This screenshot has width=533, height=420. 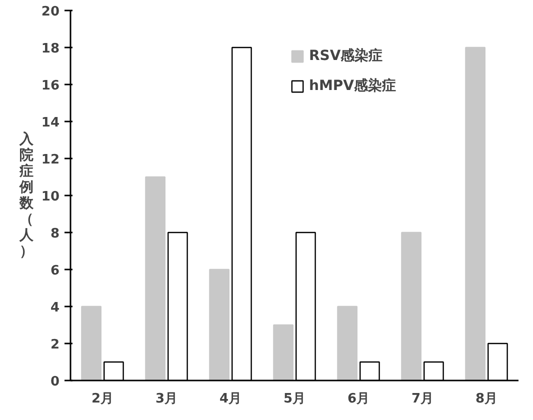 I want to click on legend-label: hMPV感染症, so click(x=352, y=86).